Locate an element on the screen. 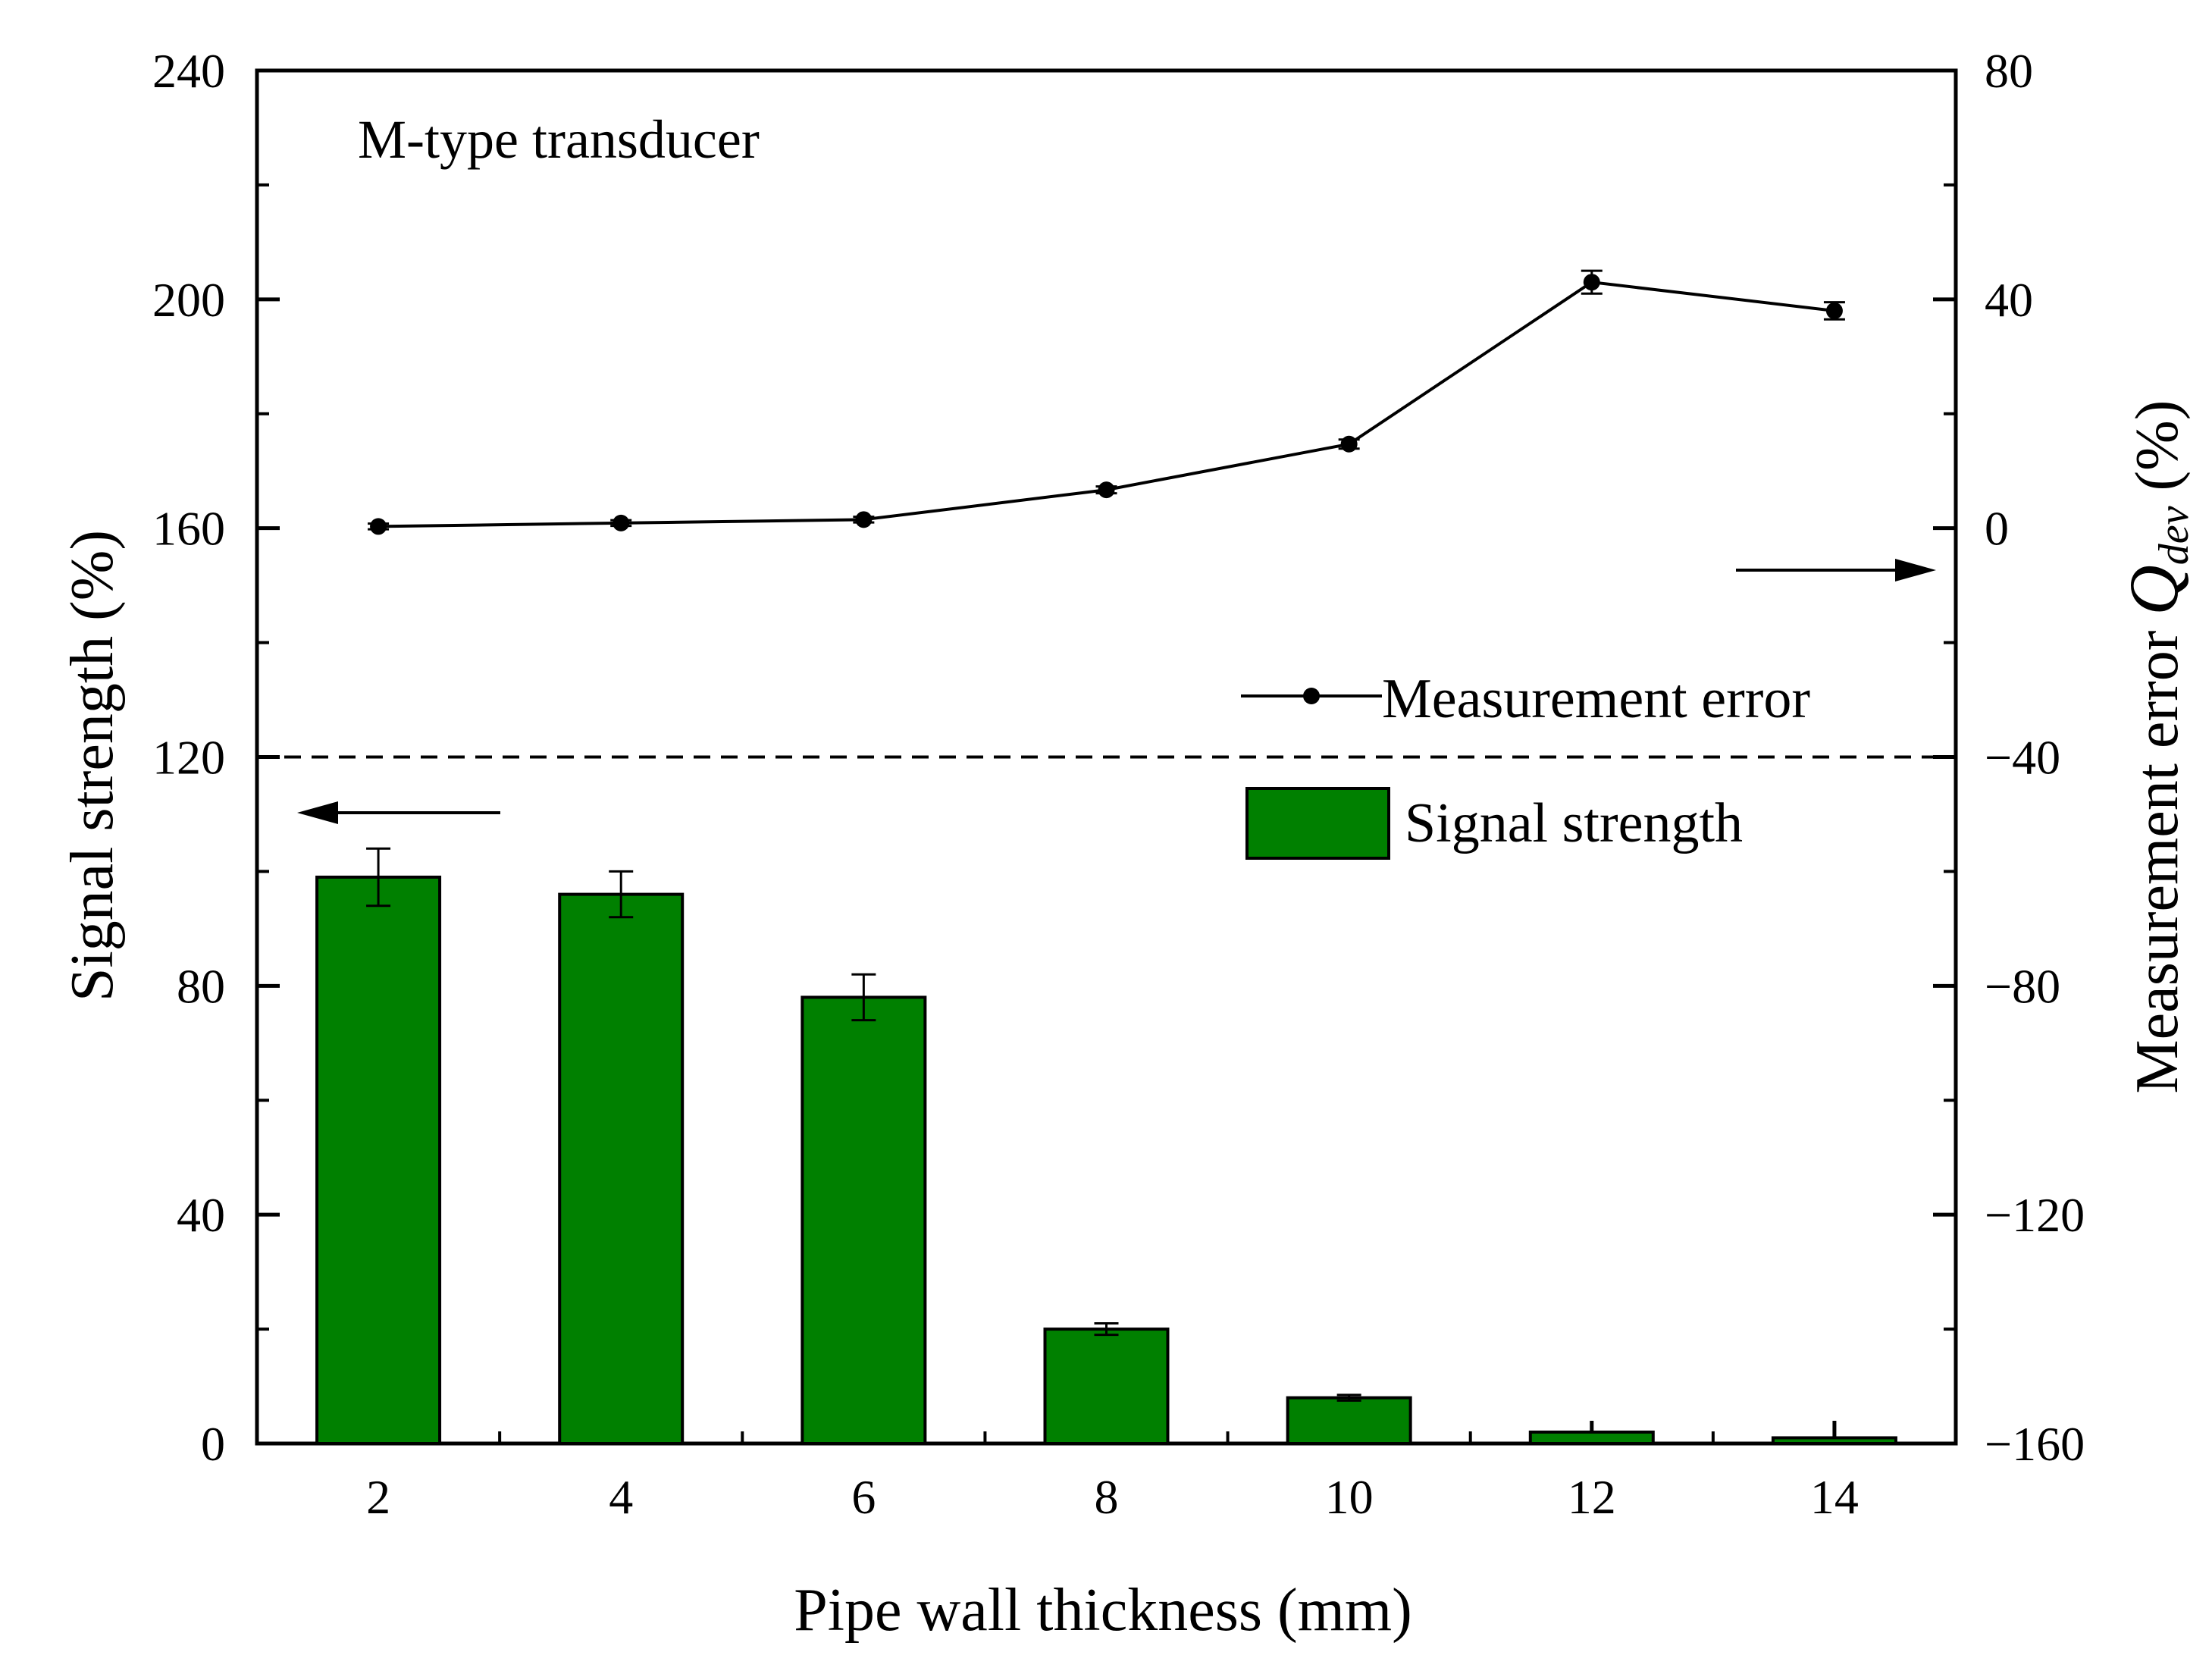 Image resolution: width=2212 pixels, height=1674 pixels. right-axis-title-symbol: Q is located at coordinates (2153, 590).